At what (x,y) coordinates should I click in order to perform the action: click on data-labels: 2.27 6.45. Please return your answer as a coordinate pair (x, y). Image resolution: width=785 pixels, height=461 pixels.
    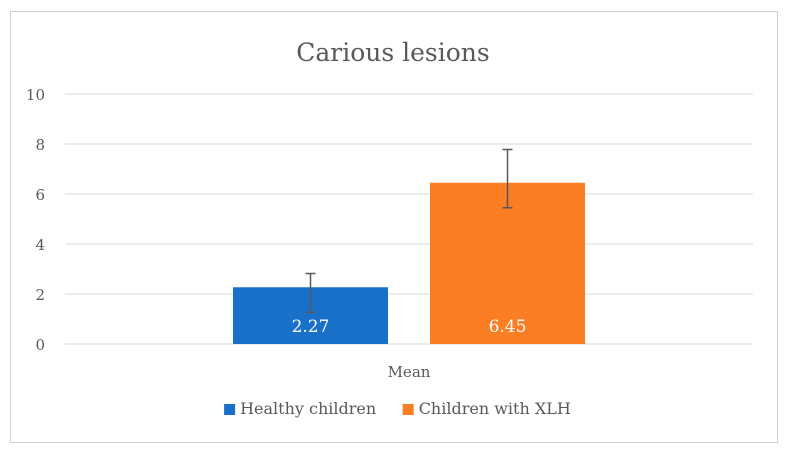
    Looking at the image, I should click on (409, 327).